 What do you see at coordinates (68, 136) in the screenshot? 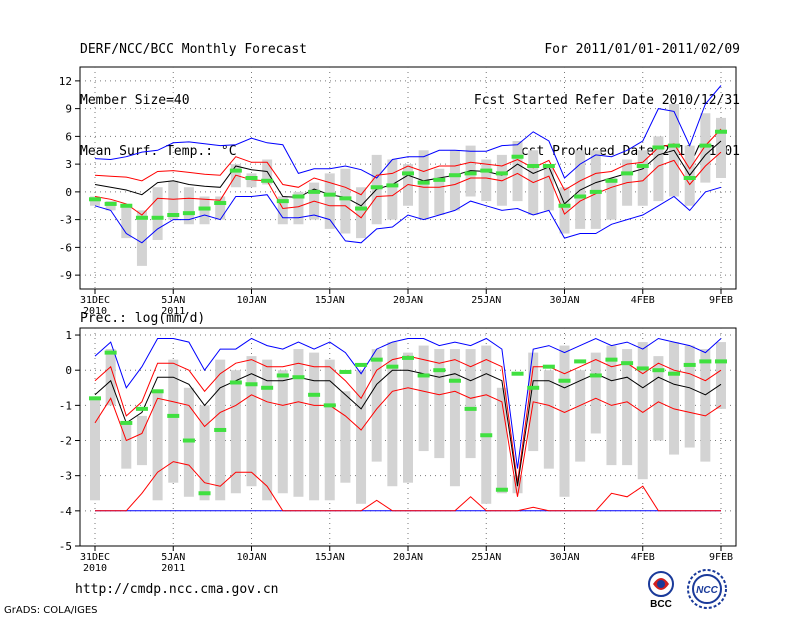
I see `temp-ytick-label: 6` at bounding box center [68, 136].